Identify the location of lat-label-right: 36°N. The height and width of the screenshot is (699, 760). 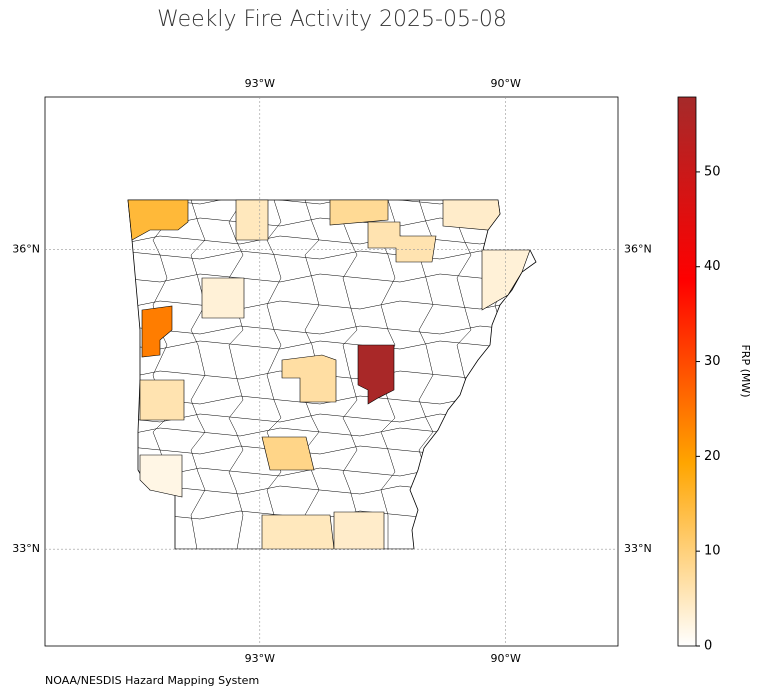
(638, 249).